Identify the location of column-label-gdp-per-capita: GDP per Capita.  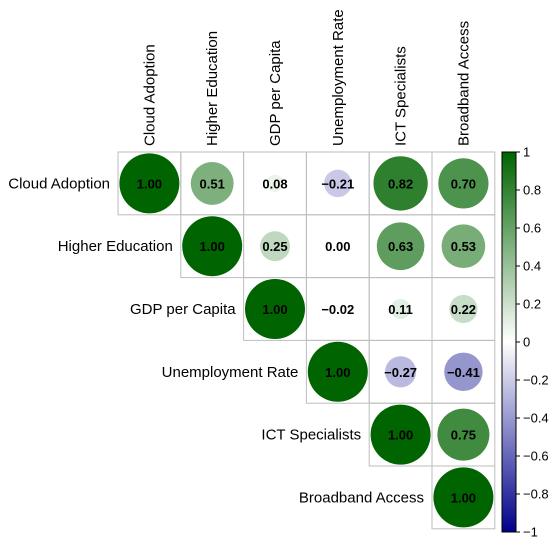
(275, 93).